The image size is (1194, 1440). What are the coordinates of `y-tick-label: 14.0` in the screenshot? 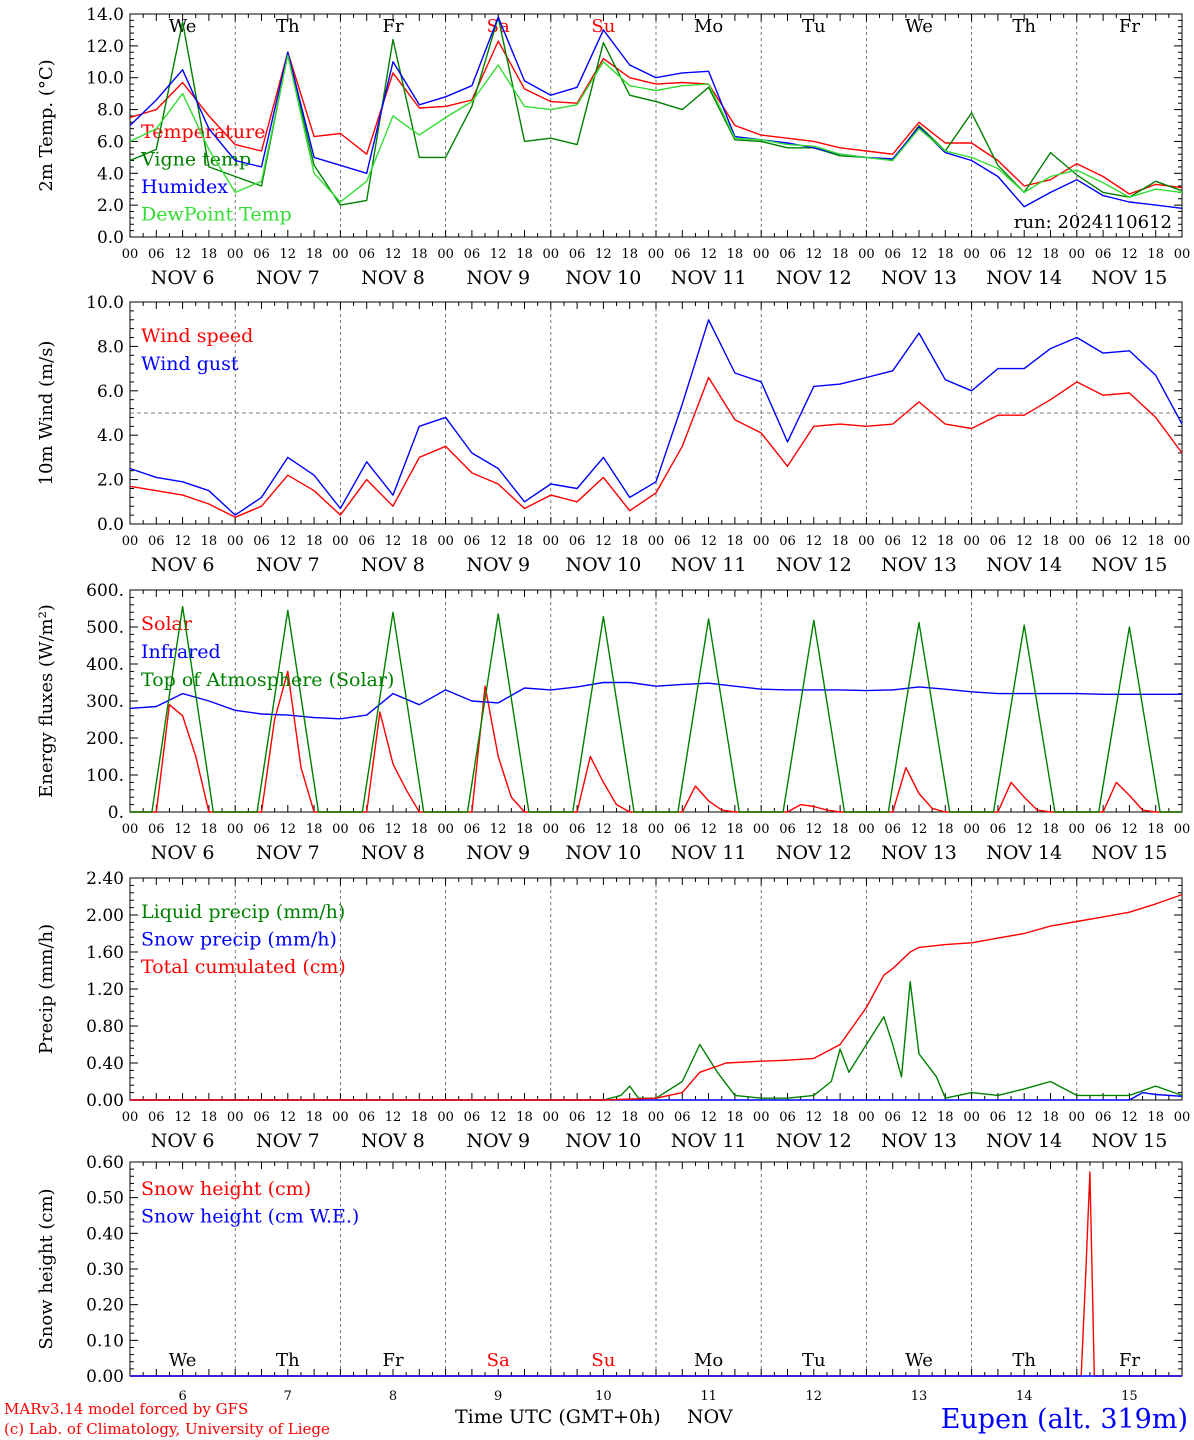 It's located at (105, 15).